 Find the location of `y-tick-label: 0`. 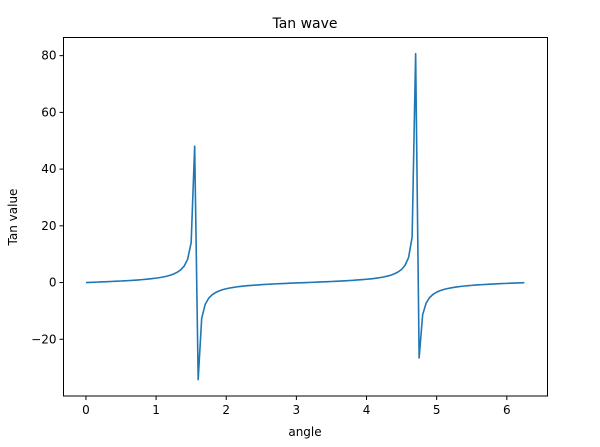

y-tick-label: 0 is located at coordinates (53, 283).